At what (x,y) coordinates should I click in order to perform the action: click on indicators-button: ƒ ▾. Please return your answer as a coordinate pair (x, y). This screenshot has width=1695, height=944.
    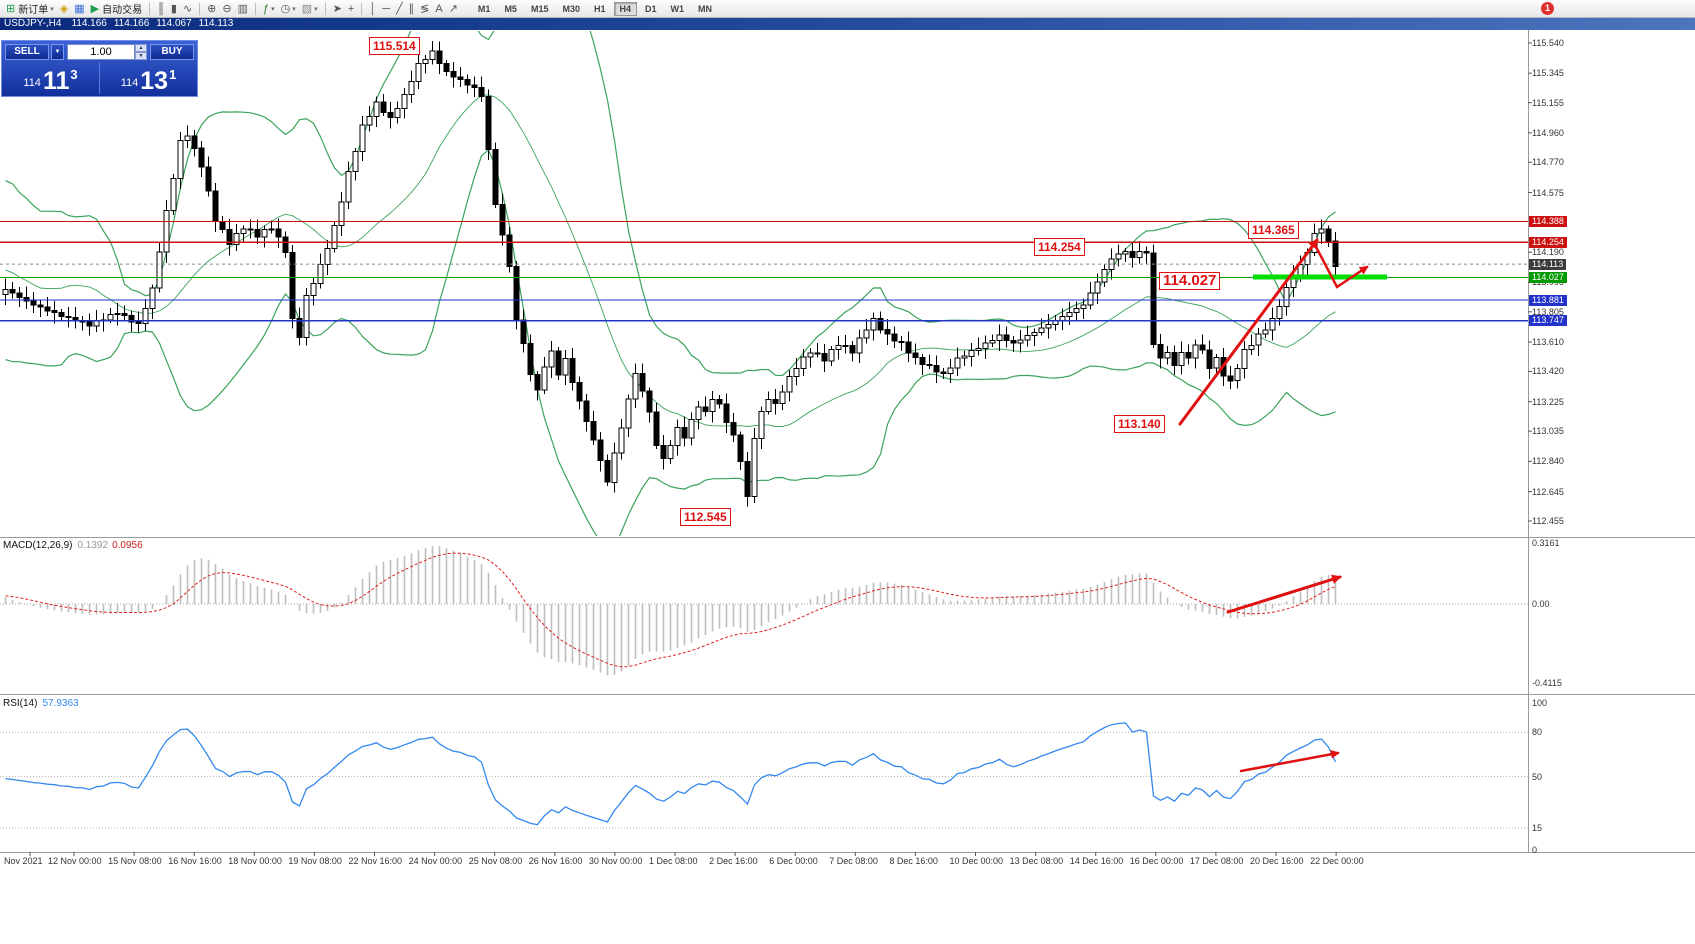
    Looking at the image, I should click on (269, 9).